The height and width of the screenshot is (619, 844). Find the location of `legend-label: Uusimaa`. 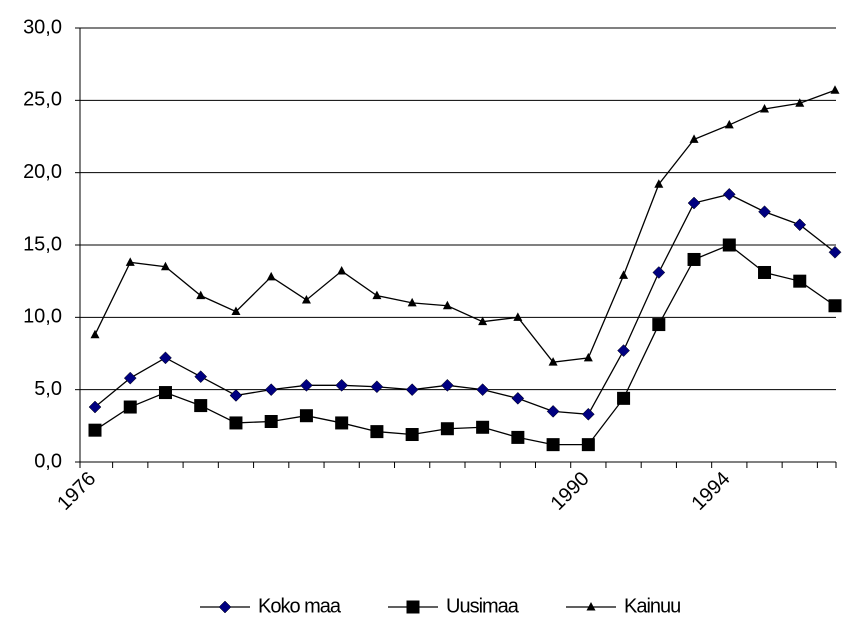

legend-label: Uusimaa is located at coordinates (483, 606).